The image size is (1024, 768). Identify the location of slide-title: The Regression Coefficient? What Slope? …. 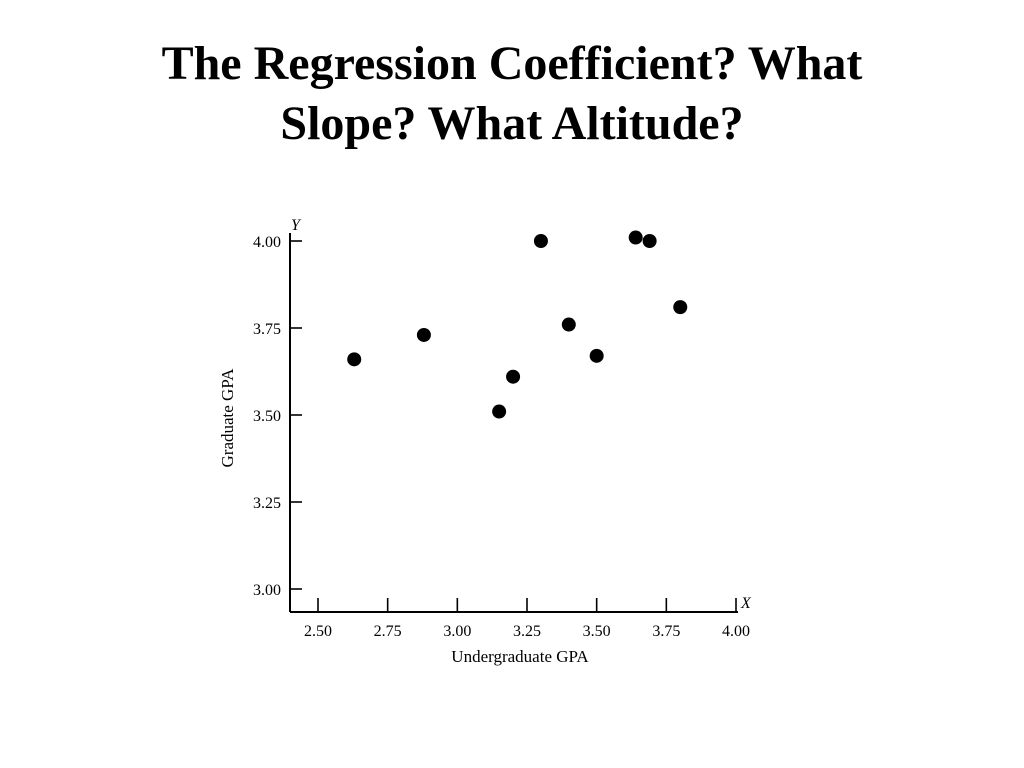
(512, 93).